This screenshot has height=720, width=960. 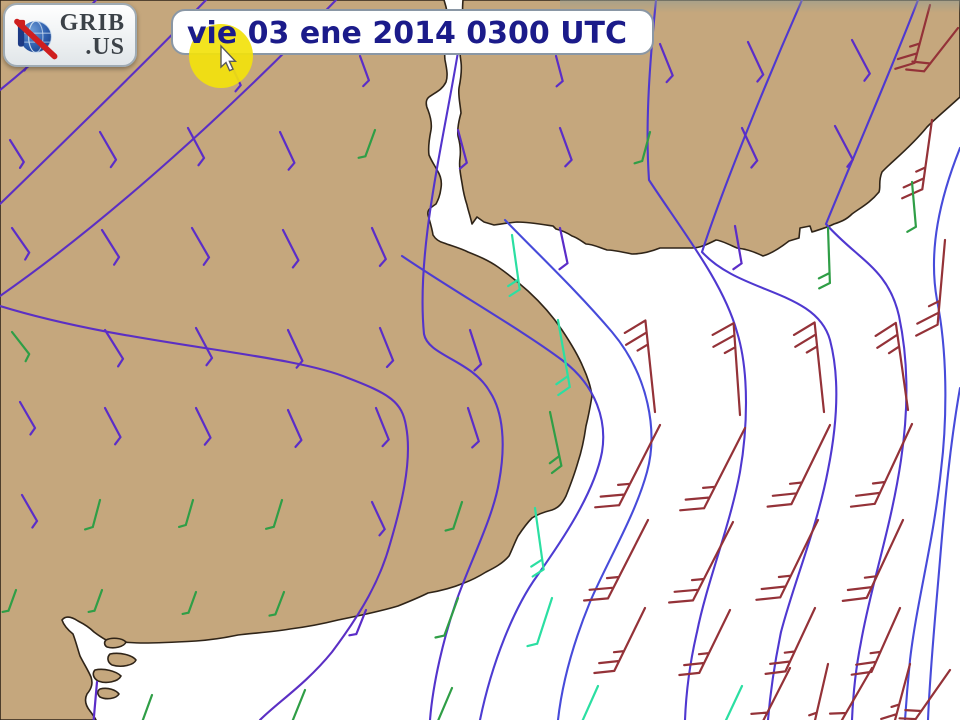 I want to click on logo-wordmark: GRIB .US, so click(x=97, y=34).